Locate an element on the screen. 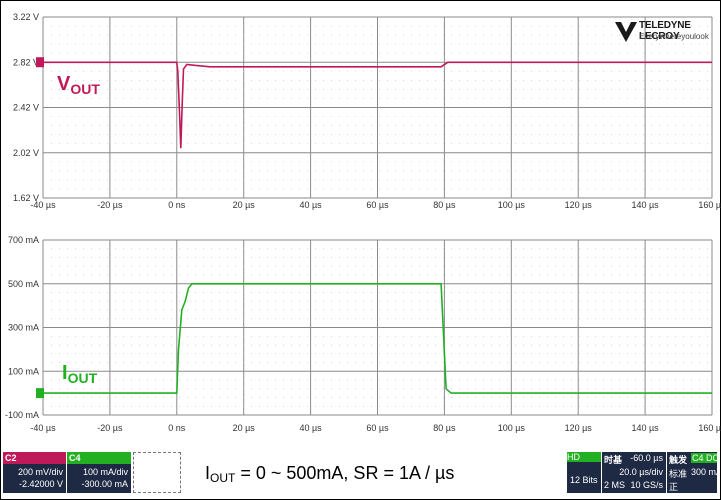  lecroy-tri-icon is located at coordinates (626, 32).